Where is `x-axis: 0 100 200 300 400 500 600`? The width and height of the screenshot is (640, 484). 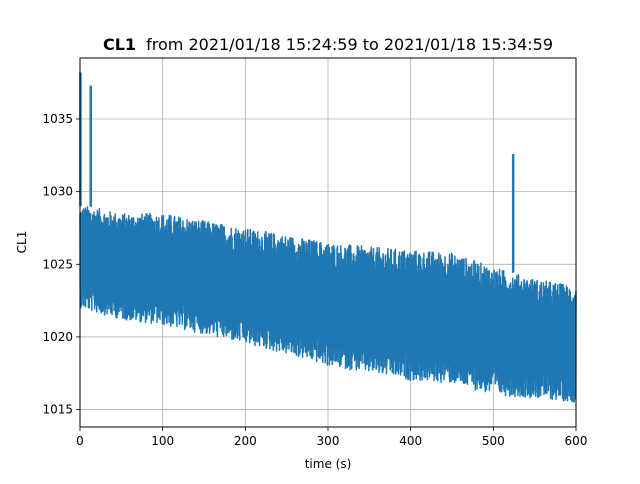
x-axis: 0 100 200 300 400 500 600 is located at coordinates (331, 437).